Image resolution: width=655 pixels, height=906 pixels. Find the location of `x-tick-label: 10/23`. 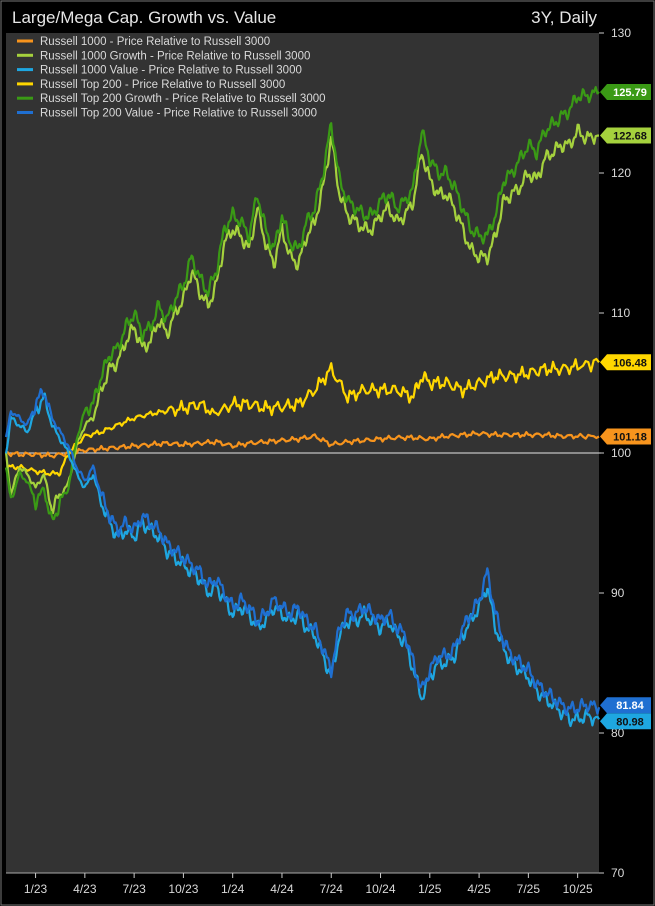

x-tick-label: 10/23 is located at coordinates (183, 889).